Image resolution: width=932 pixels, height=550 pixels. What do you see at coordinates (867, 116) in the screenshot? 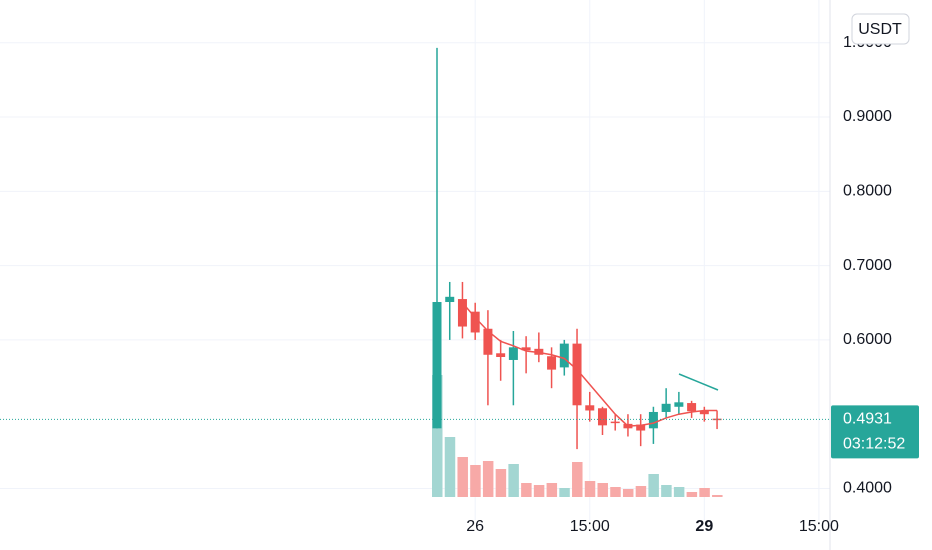
I see `y-tick-label: 0.9000` at bounding box center [867, 116].